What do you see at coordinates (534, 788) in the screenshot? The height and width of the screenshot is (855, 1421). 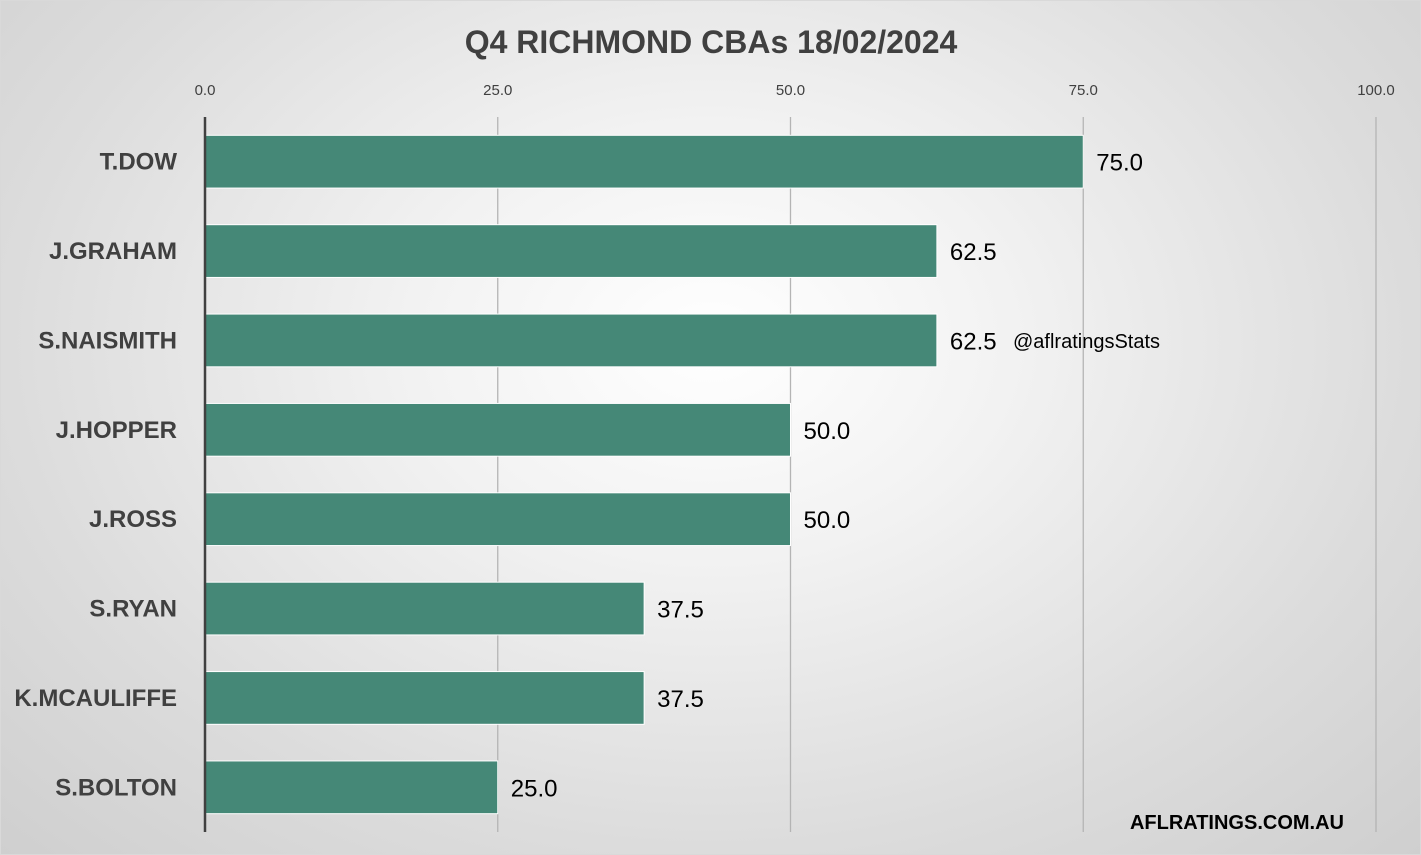 I see `data-label: 25.0` at bounding box center [534, 788].